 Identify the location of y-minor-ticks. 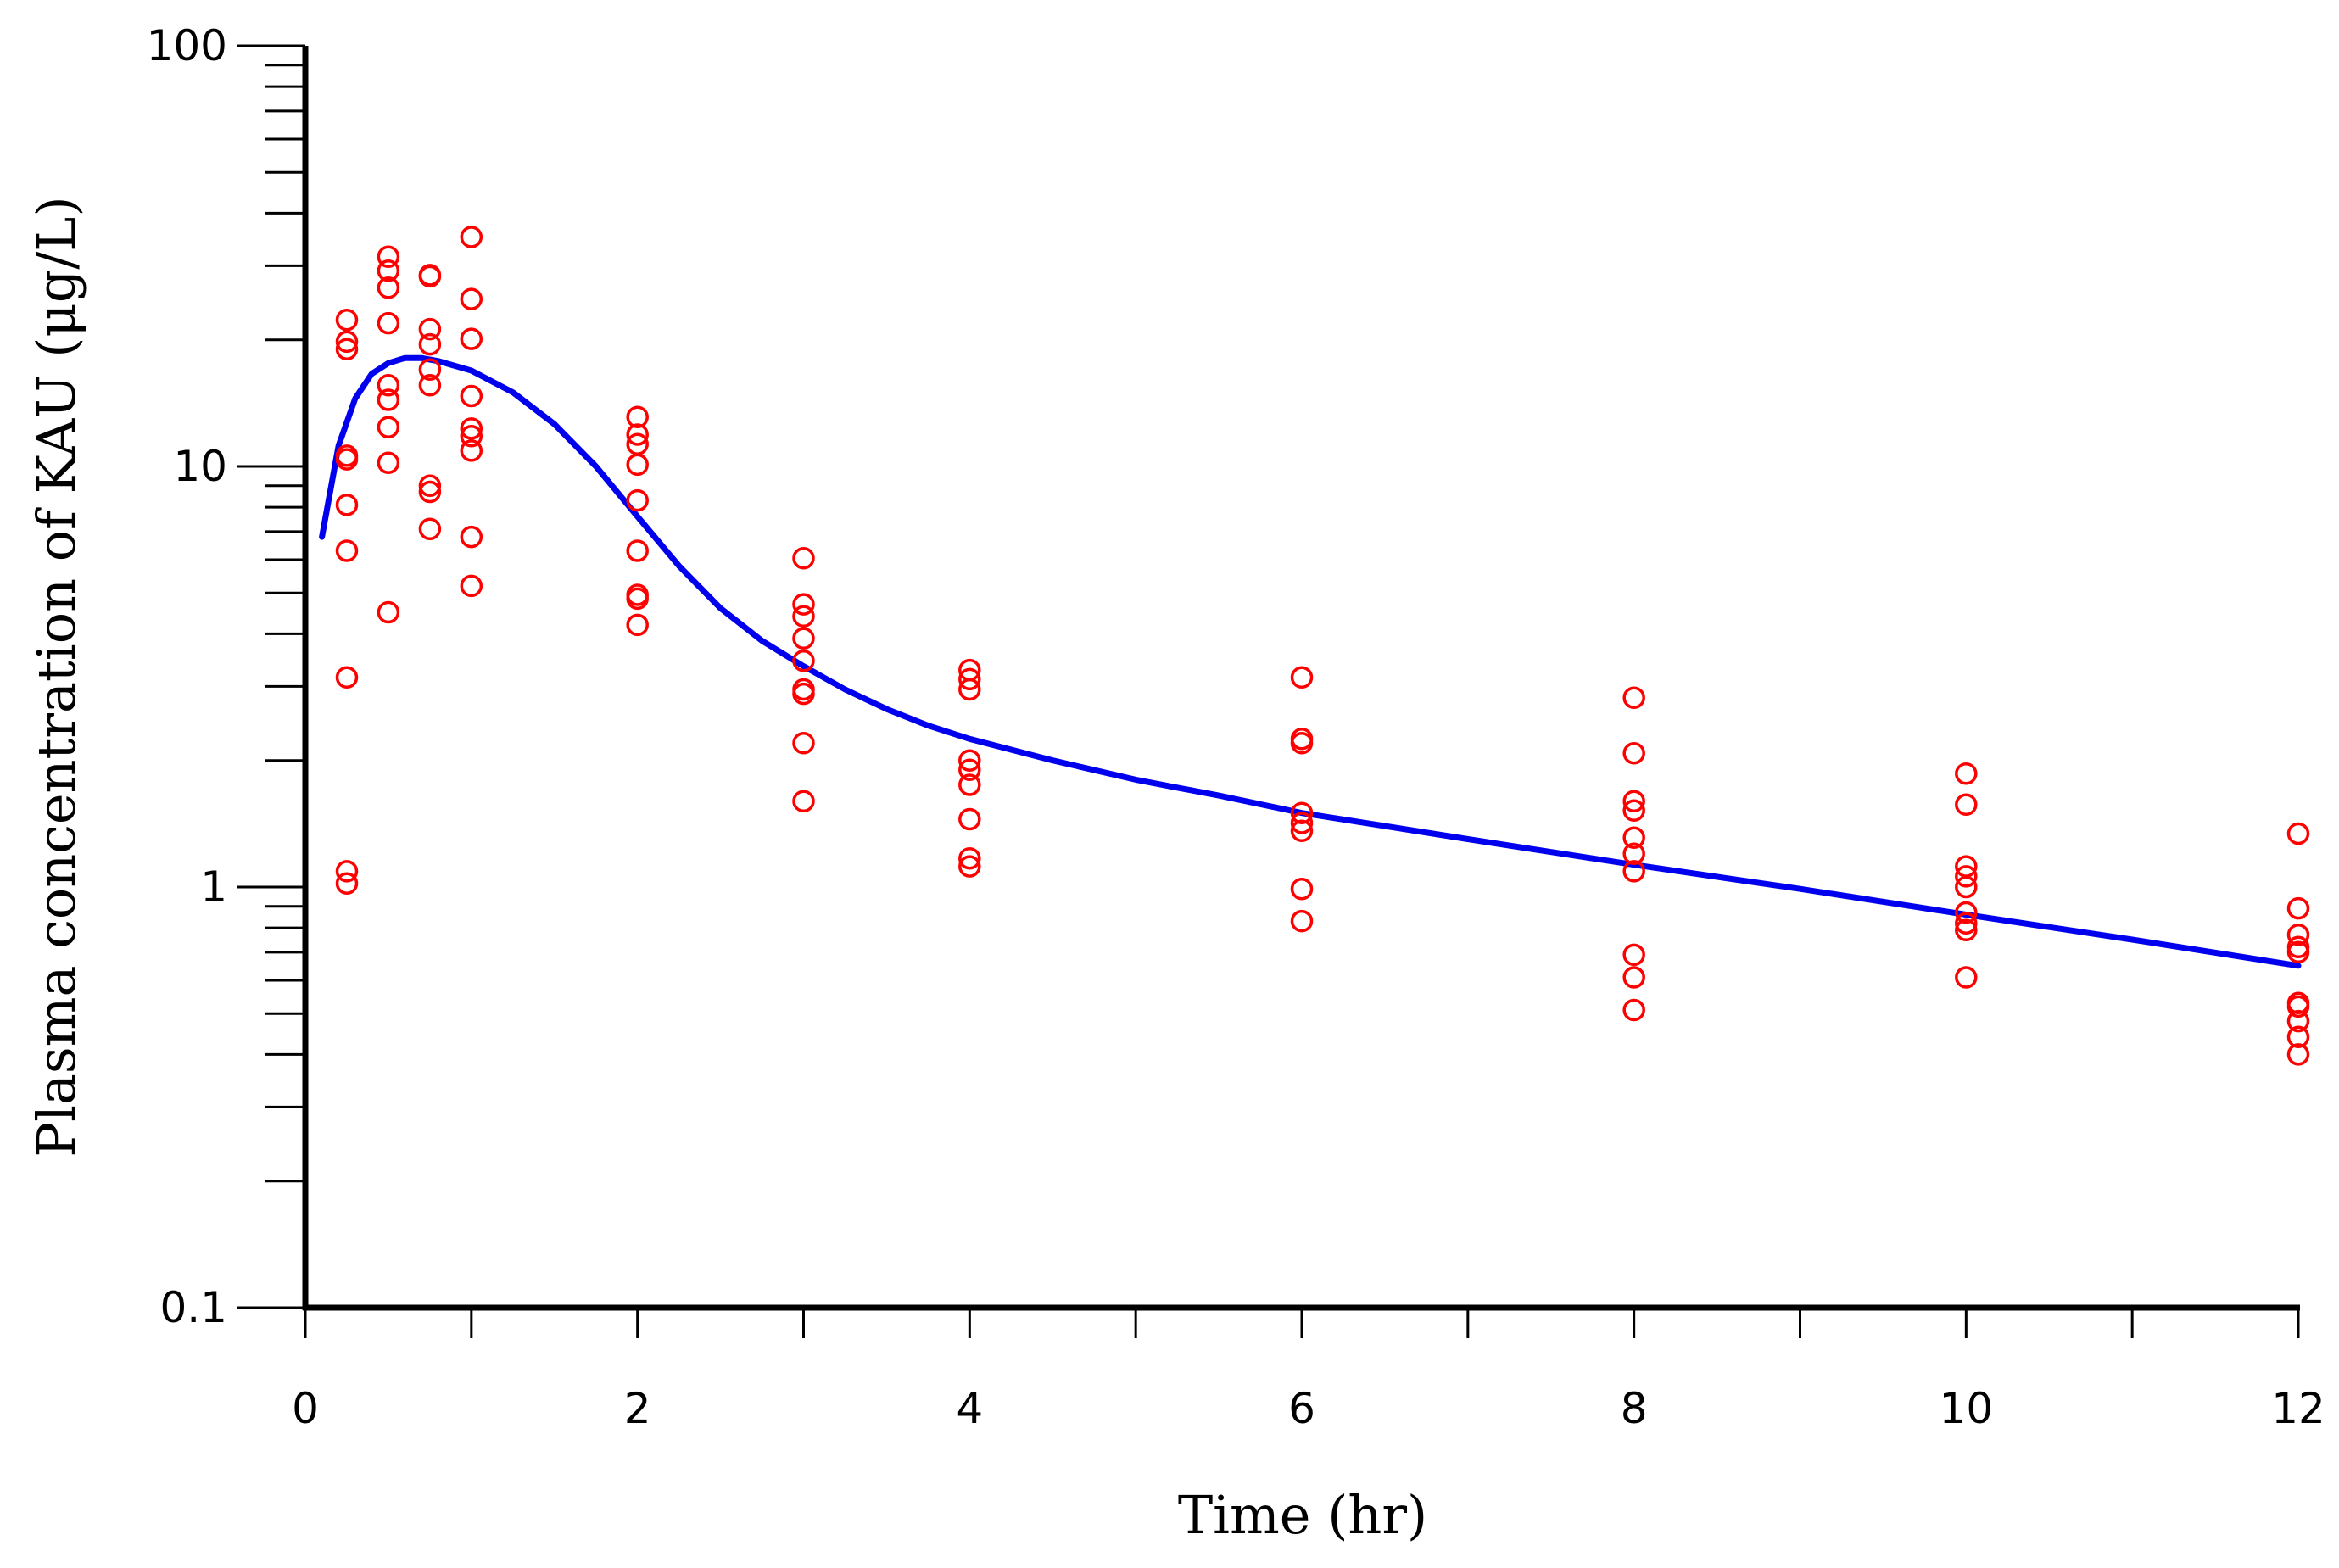
(285, 623).